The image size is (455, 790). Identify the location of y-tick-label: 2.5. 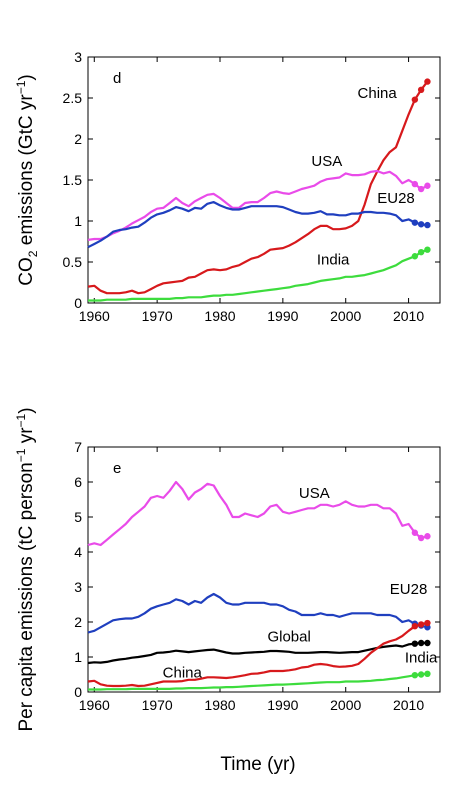
(73, 98).